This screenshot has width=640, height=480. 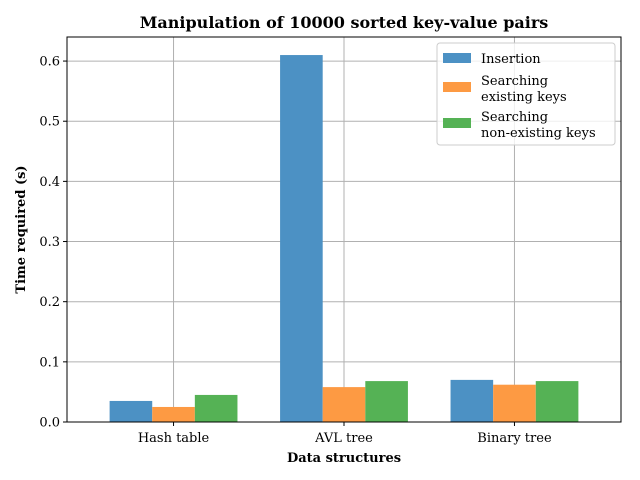 I want to click on x-tick-label: Binary tree, so click(x=514, y=438).